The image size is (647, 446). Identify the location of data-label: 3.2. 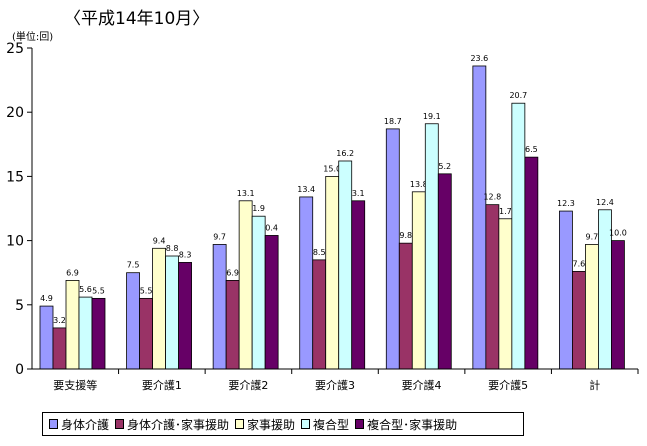
(59, 320).